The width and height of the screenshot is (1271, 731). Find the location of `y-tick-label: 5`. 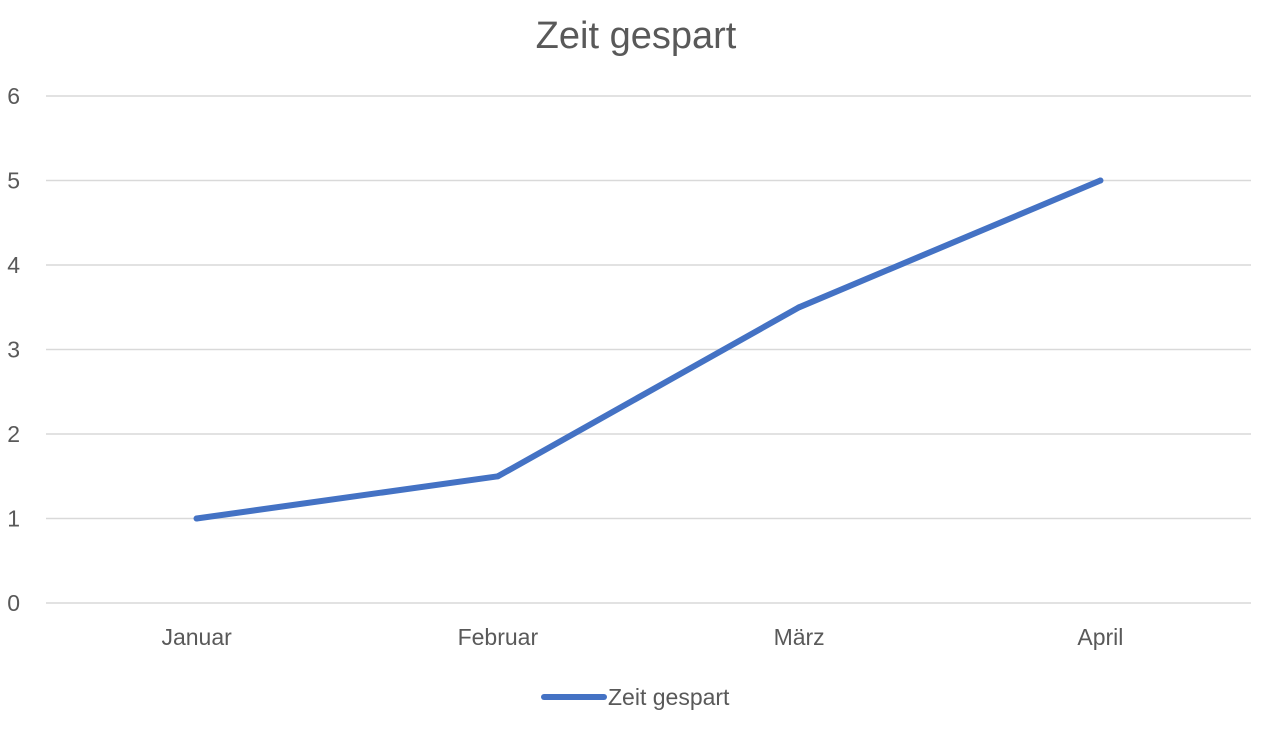

y-tick-label: 5 is located at coordinates (13, 181).